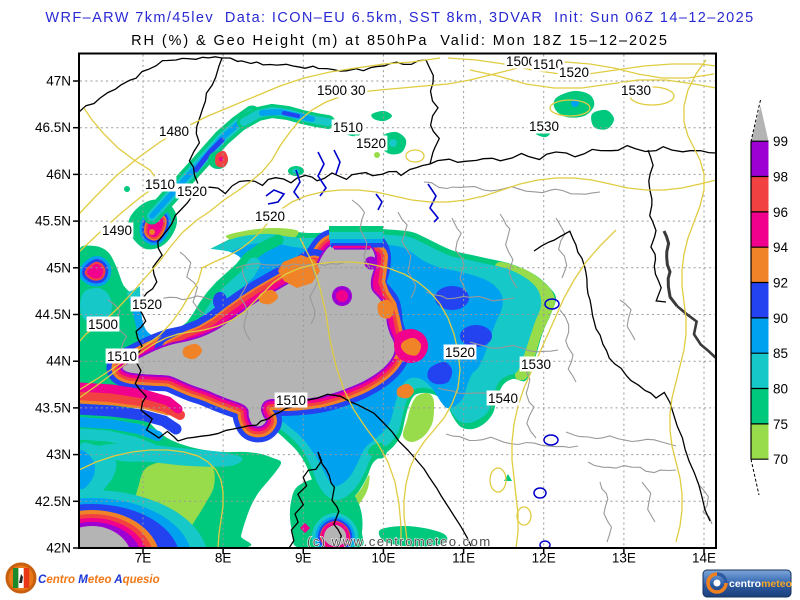 This screenshot has width=800, height=600. Describe the element at coordinates (760, 584) in the screenshot. I see `svg-text: centrometeo` at that location.